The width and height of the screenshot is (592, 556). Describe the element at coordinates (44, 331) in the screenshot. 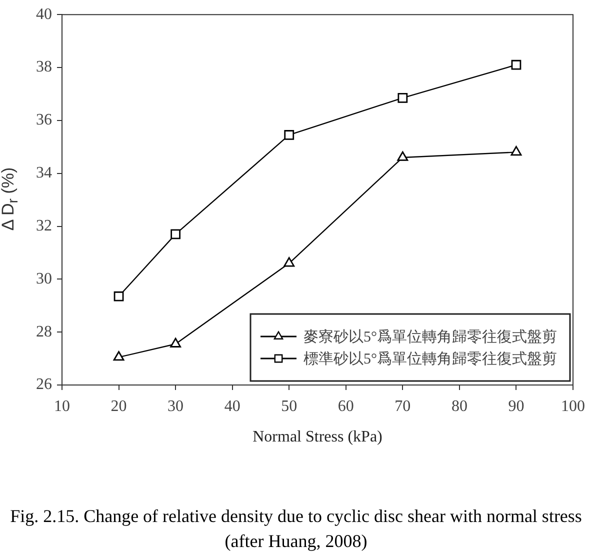

I see `y-tick-label: 28` at that location.